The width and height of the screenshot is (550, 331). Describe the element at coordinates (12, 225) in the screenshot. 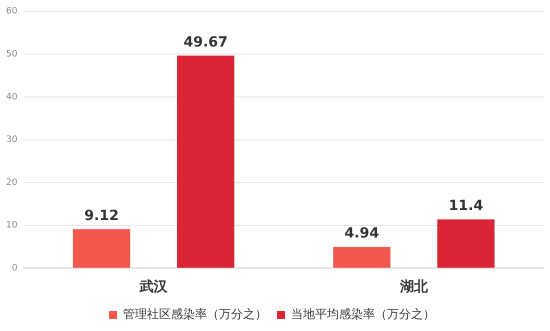

I see `y-tick-label: 10` at that location.